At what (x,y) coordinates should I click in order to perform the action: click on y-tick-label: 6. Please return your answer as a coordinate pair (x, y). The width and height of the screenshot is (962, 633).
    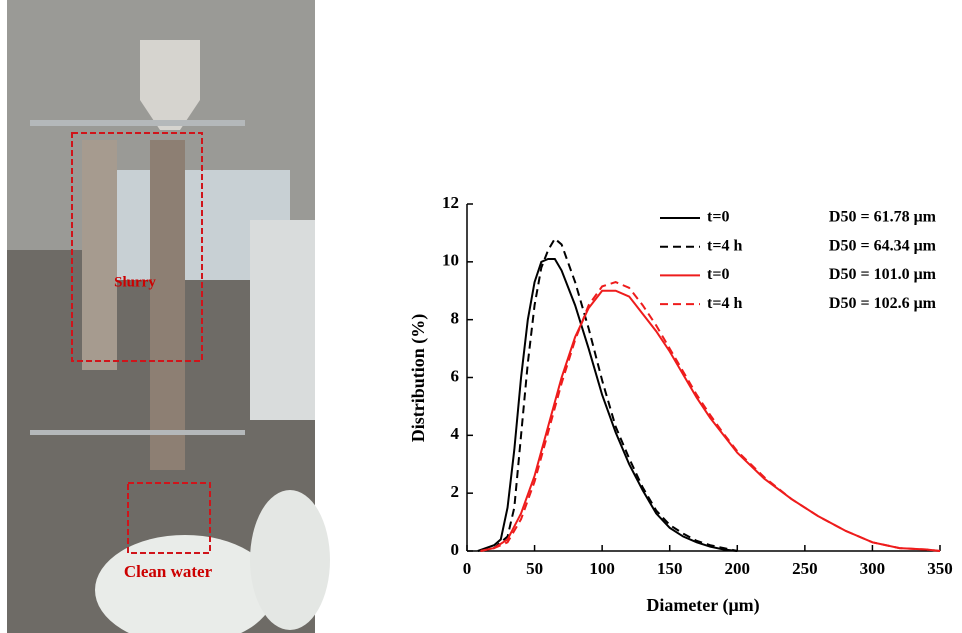
    Looking at the image, I should click on (455, 375).